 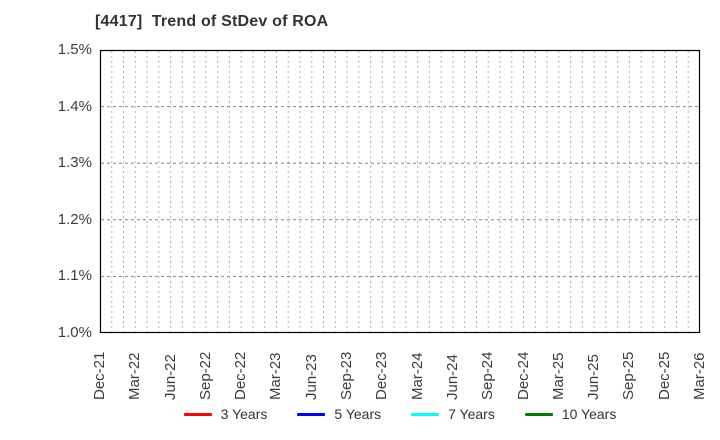 What do you see at coordinates (471, 414) in the screenshot?
I see `legend-label: 7 Years` at bounding box center [471, 414].